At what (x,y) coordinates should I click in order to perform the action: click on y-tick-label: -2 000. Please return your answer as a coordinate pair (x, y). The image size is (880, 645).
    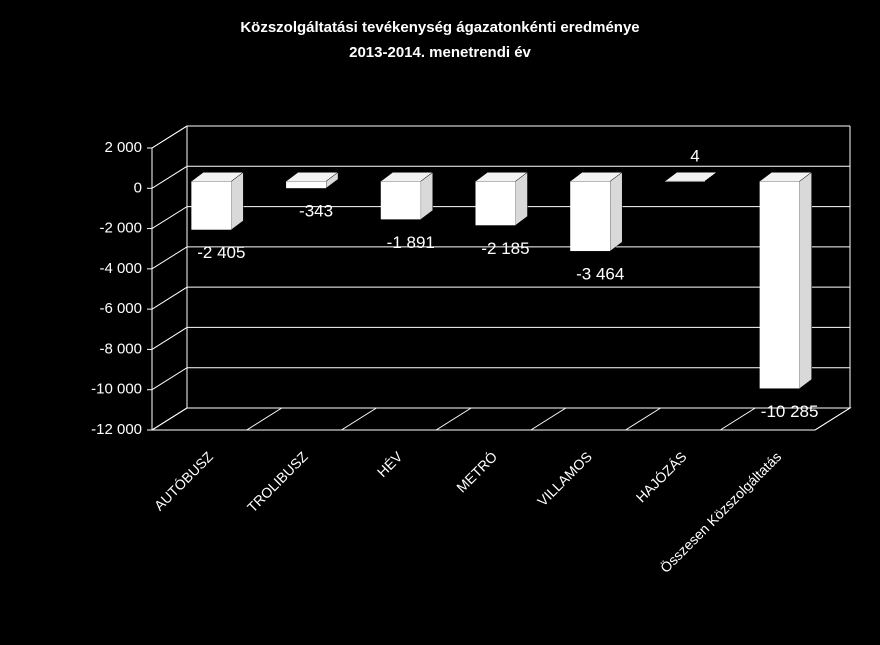
    Looking at the image, I should click on (120, 228).